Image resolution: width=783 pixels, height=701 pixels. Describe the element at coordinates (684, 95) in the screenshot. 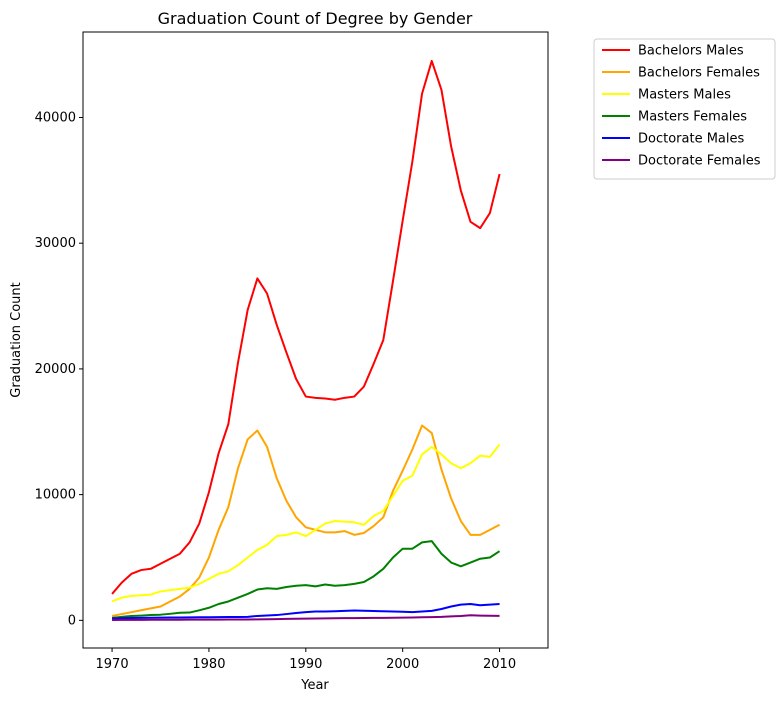

I see `legend-label: Masters Males` at that location.